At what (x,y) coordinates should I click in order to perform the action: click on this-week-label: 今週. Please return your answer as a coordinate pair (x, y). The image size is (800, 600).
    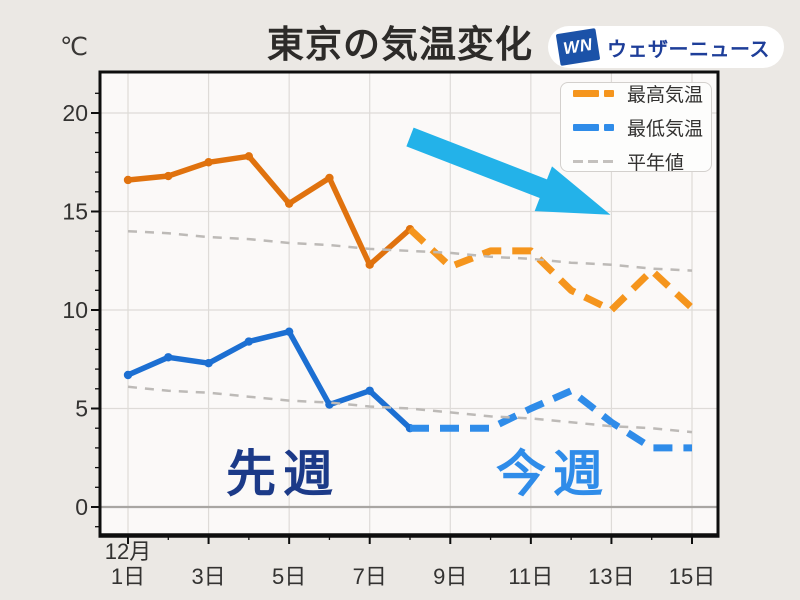
    Looking at the image, I should click on (553, 474).